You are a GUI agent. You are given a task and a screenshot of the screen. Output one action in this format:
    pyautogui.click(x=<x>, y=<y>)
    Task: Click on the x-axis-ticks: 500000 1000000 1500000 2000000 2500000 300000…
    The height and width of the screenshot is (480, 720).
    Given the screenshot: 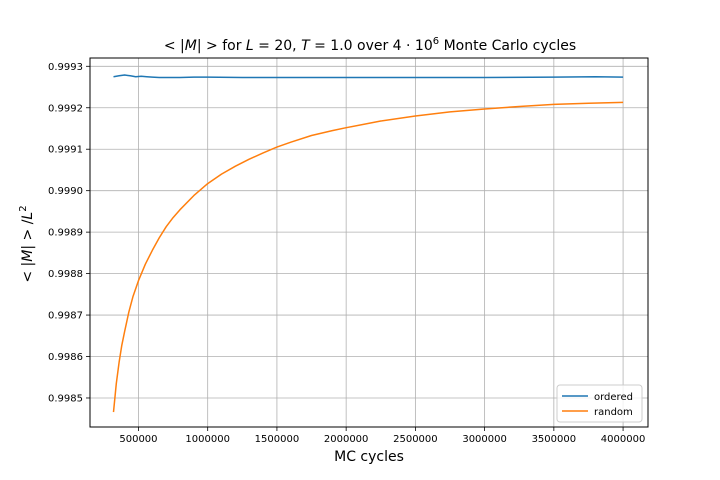 What is the action you would take?
    pyautogui.click(x=382, y=436)
    